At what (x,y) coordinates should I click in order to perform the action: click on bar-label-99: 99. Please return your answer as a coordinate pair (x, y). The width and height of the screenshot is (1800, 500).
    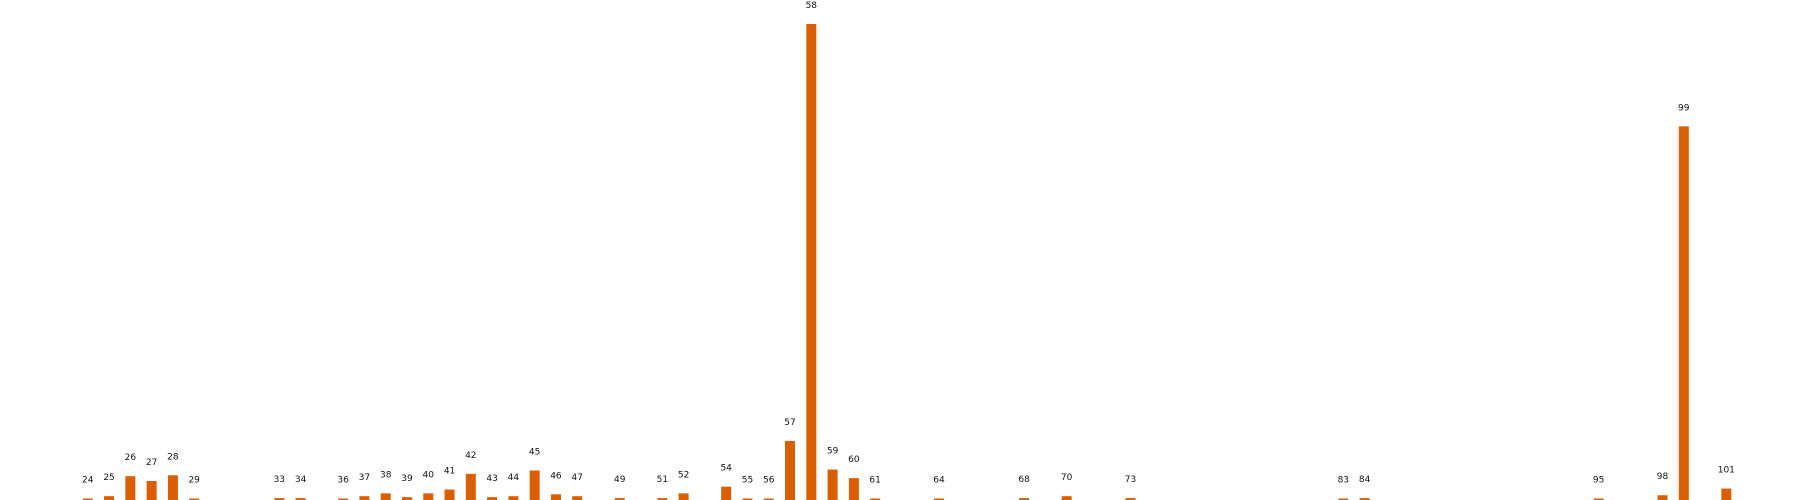
    Looking at the image, I should click on (1684, 108).